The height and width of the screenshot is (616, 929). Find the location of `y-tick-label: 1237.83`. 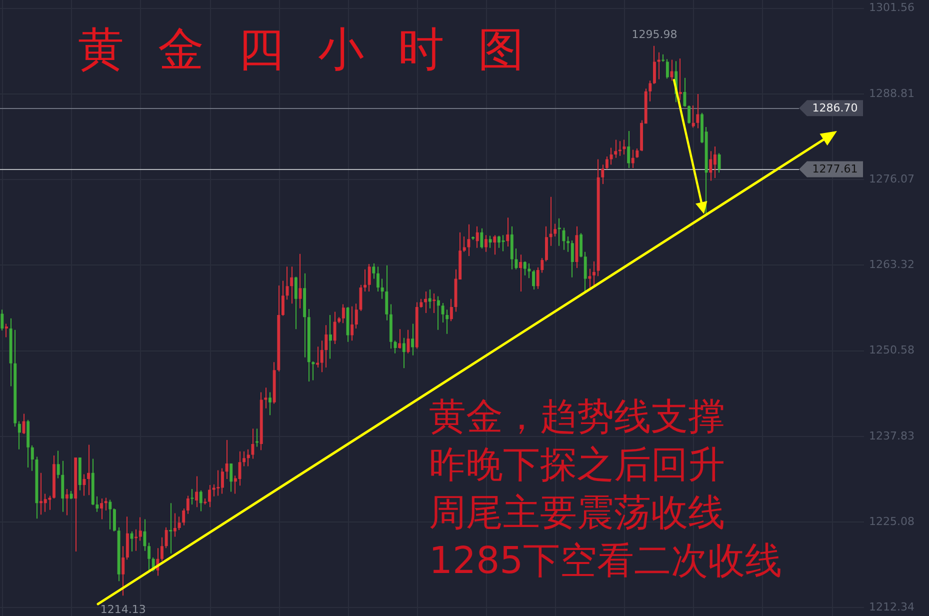

y-tick-label: 1237.83 is located at coordinates (891, 435).